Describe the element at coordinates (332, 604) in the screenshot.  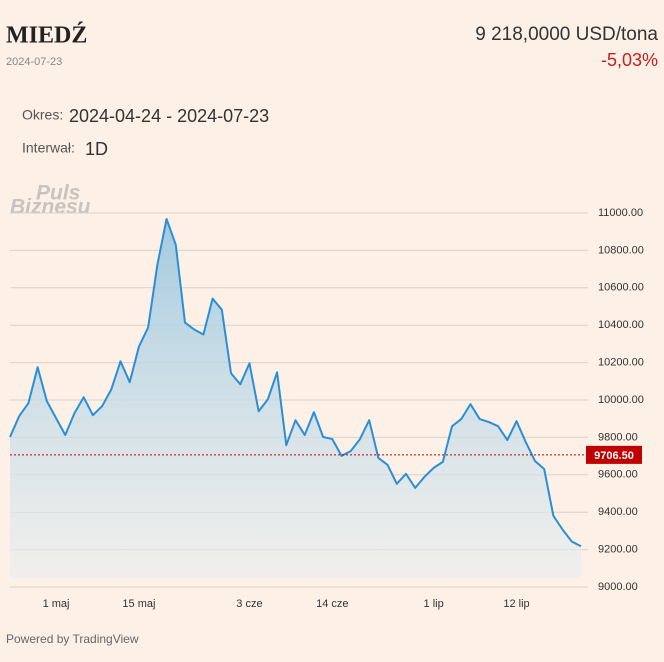
I see `x-tick-label: 14 cze` at that location.